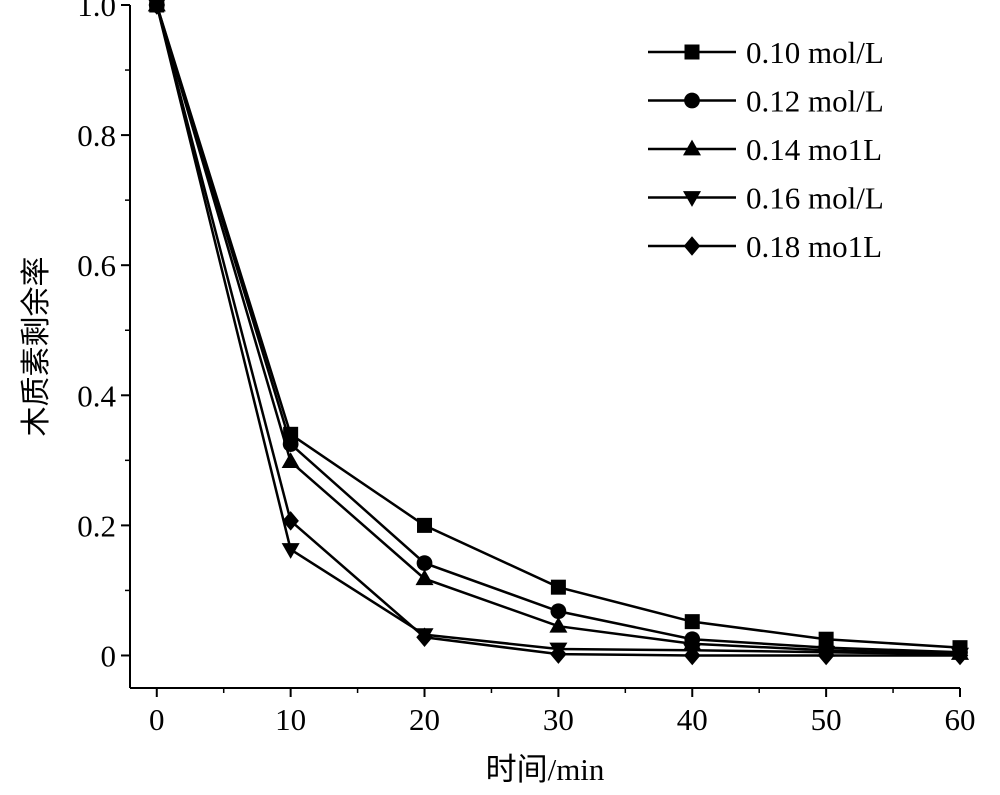 The width and height of the screenshot is (1000, 795). What do you see at coordinates (960, 719) in the screenshot?
I see `x-tick-label: 60` at bounding box center [960, 719].